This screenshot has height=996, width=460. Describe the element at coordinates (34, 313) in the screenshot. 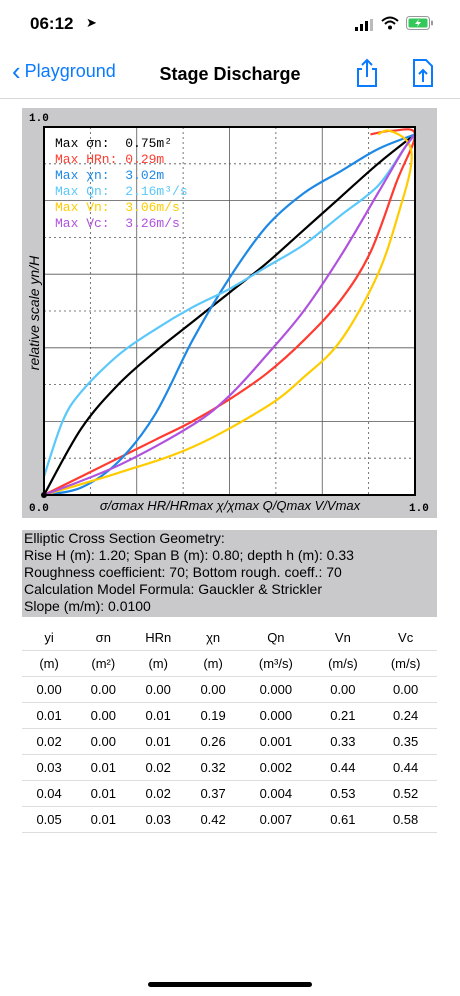

I see `y-axis-label: relative scale yn/H` at that location.